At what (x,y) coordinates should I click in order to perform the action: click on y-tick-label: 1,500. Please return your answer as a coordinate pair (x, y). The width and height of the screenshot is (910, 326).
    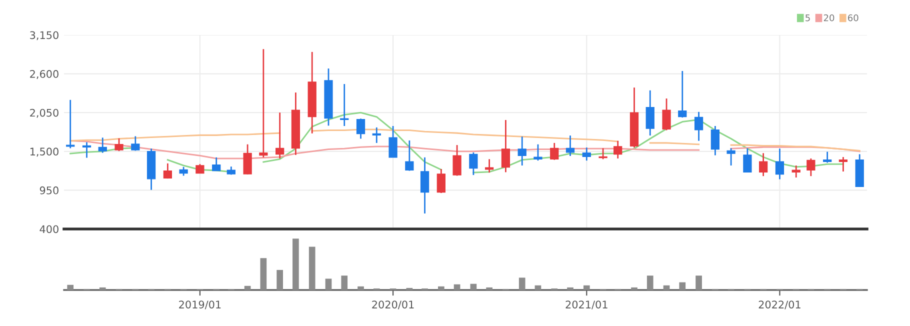
    Looking at the image, I should click on (44, 152).